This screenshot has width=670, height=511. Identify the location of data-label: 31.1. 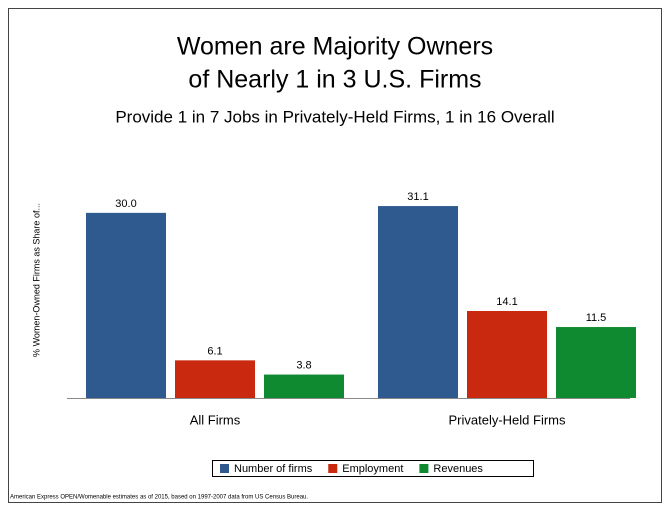
(417, 197).